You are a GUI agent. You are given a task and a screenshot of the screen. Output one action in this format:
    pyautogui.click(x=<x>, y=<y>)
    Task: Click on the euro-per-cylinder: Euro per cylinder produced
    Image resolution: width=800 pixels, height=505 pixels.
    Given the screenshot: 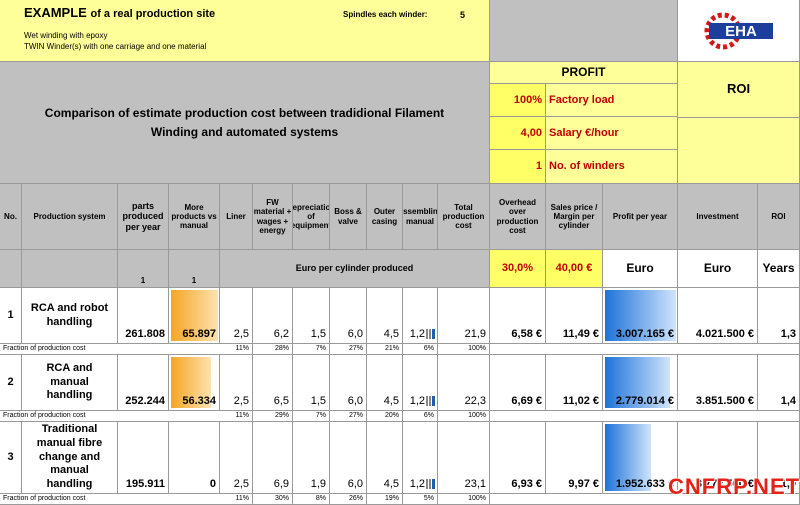 What is the action you would take?
    pyautogui.click(x=355, y=269)
    